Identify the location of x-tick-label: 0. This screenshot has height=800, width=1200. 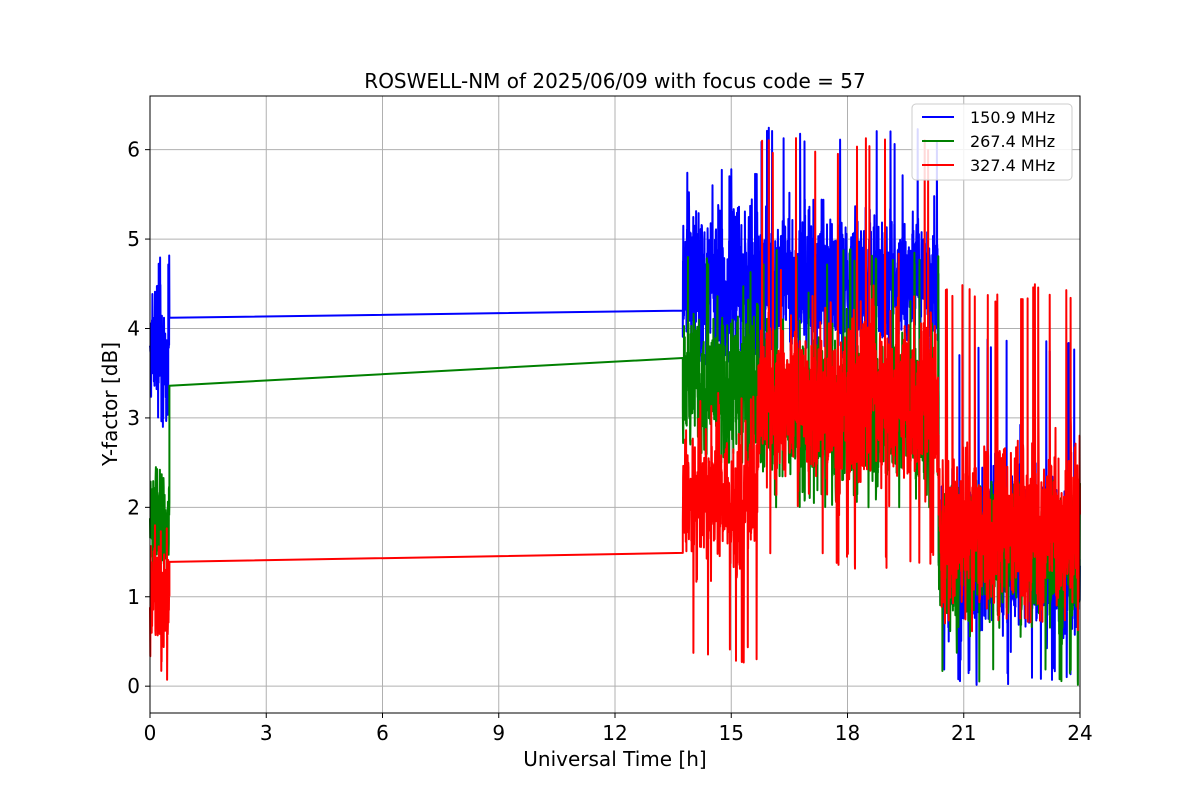
(150, 733).